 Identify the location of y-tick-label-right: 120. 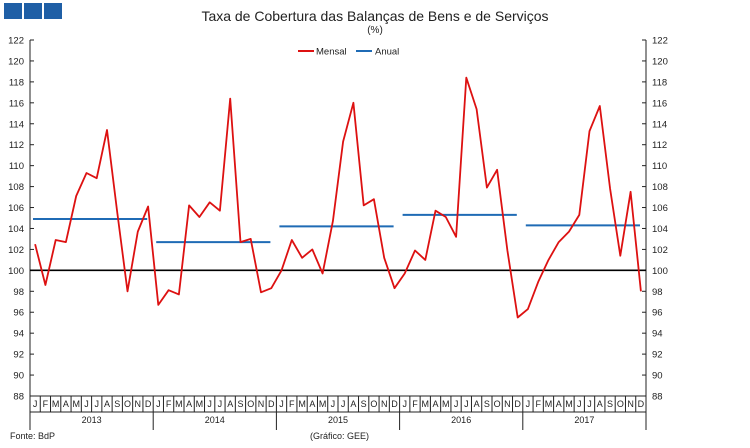
(660, 61).